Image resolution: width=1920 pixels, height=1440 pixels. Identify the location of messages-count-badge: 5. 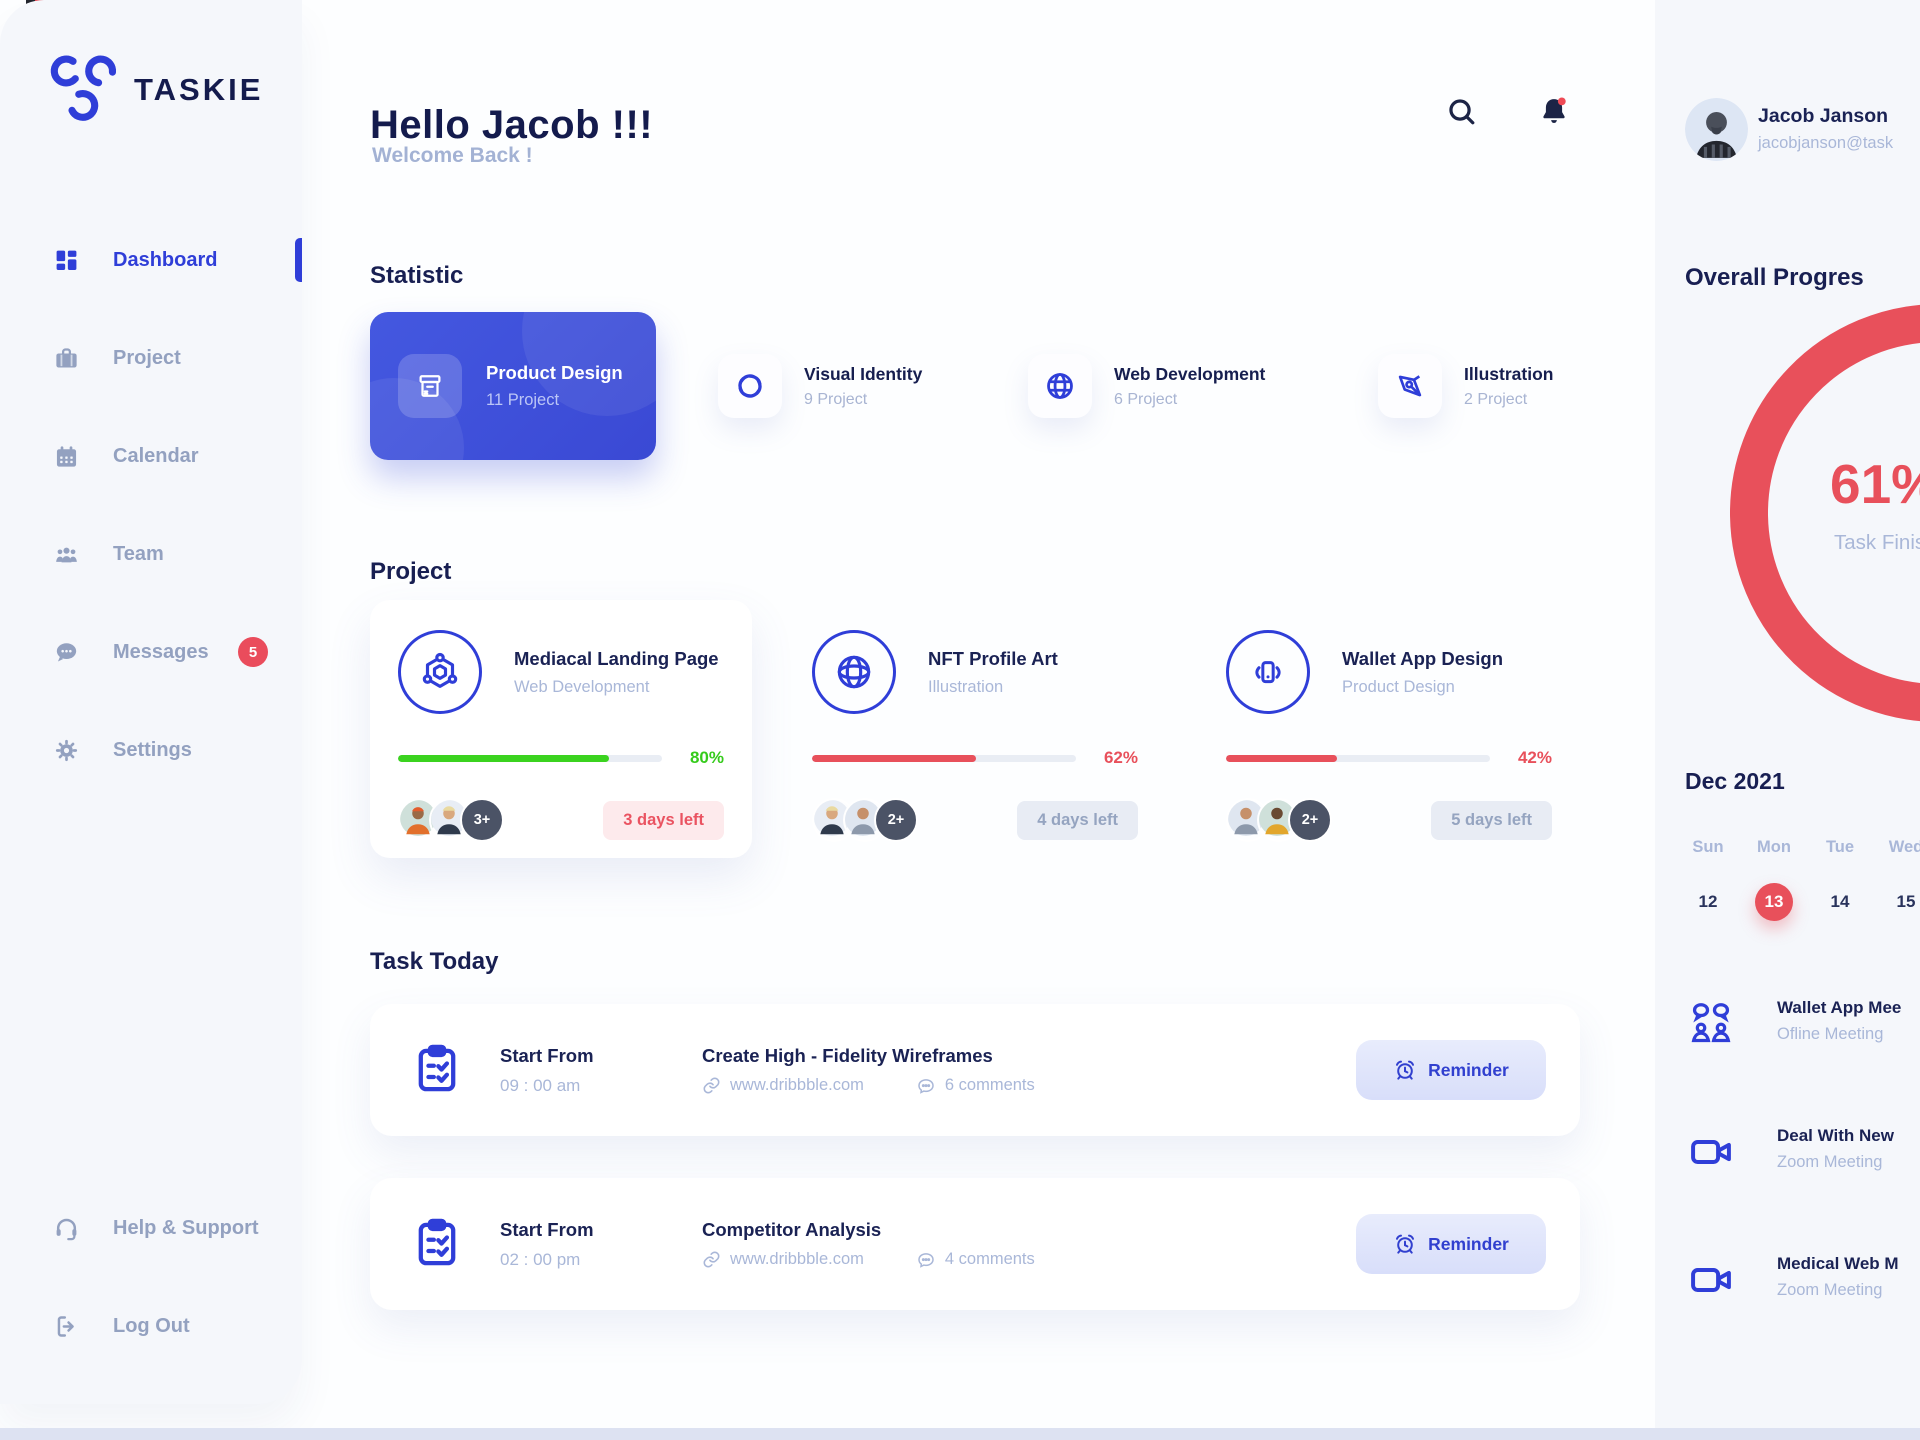
(253, 652).